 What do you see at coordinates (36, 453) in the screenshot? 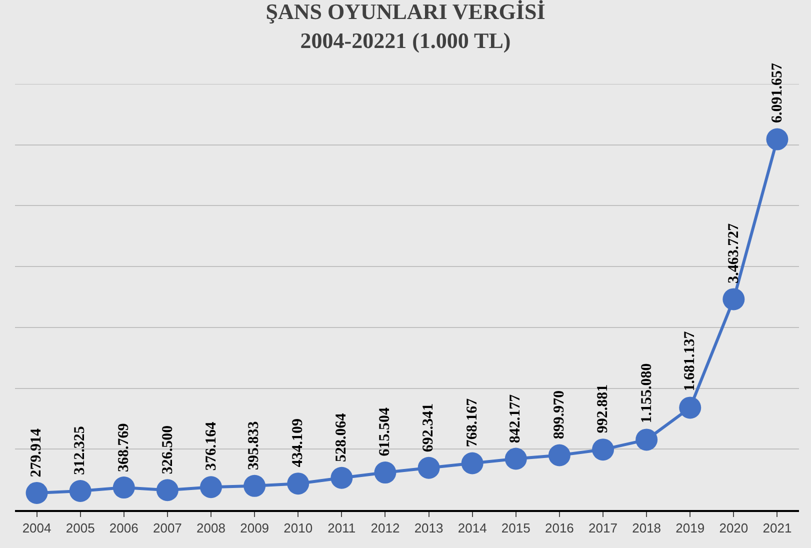
I see `data-label: 279.914` at bounding box center [36, 453].